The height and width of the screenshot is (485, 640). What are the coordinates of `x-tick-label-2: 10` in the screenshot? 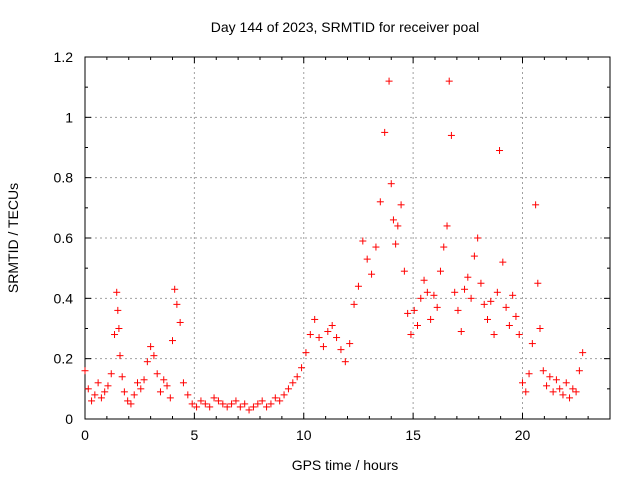 It's located at (304, 435).